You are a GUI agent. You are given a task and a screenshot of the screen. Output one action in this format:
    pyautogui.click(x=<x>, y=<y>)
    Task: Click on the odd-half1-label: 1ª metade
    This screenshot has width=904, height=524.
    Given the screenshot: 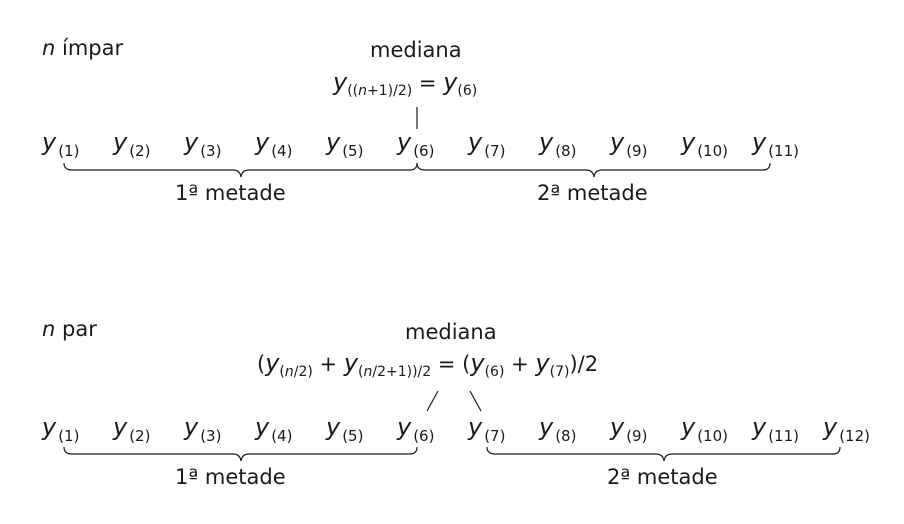 What is the action you would take?
    pyautogui.click(x=230, y=193)
    